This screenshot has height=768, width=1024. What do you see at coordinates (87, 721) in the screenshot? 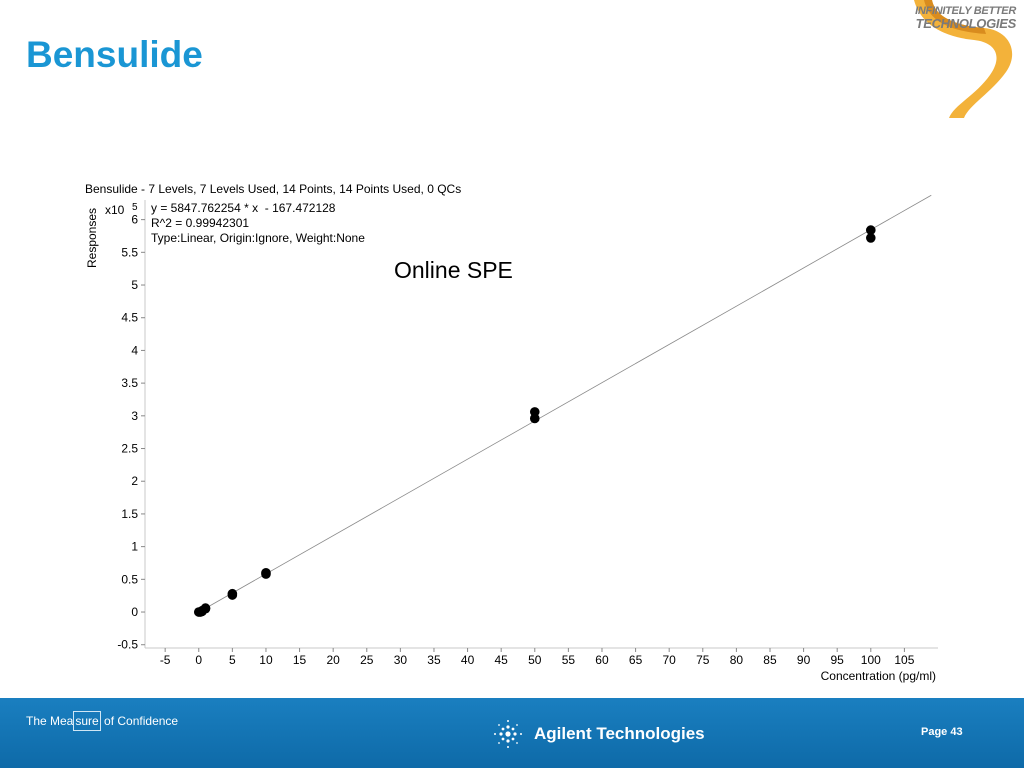
I see `tagline-boxed-part: sure` at bounding box center [87, 721].